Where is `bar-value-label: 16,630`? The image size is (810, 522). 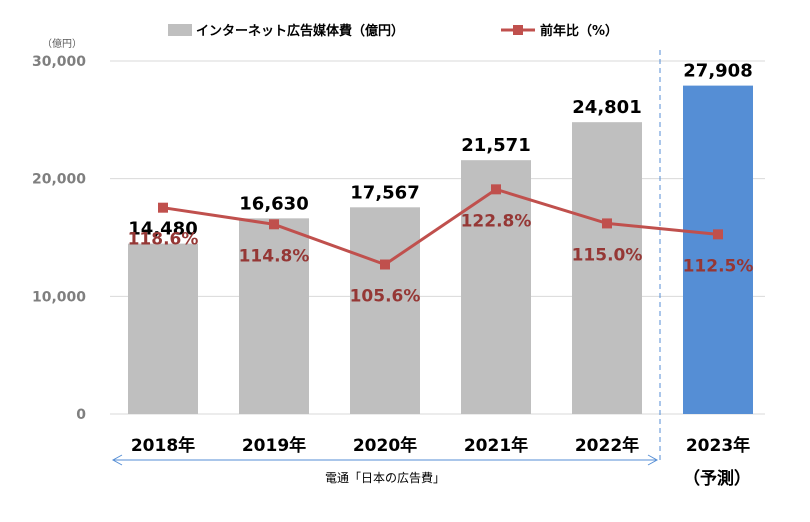 bar-value-label: 16,630 is located at coordinates (273, 203).